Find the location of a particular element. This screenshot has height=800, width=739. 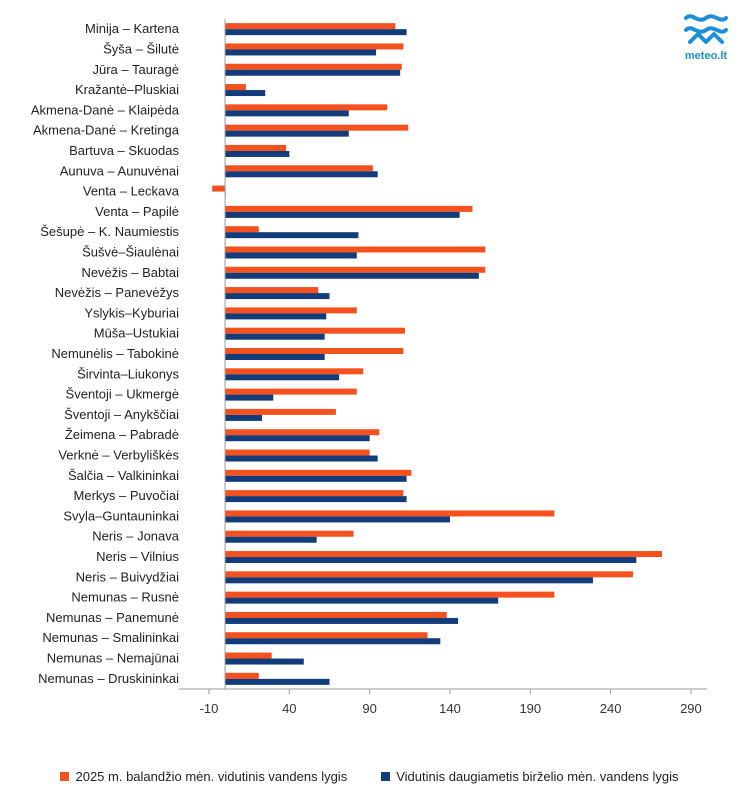

category-label: Nemunas – Panemunė is located at coordinates (112, 617).